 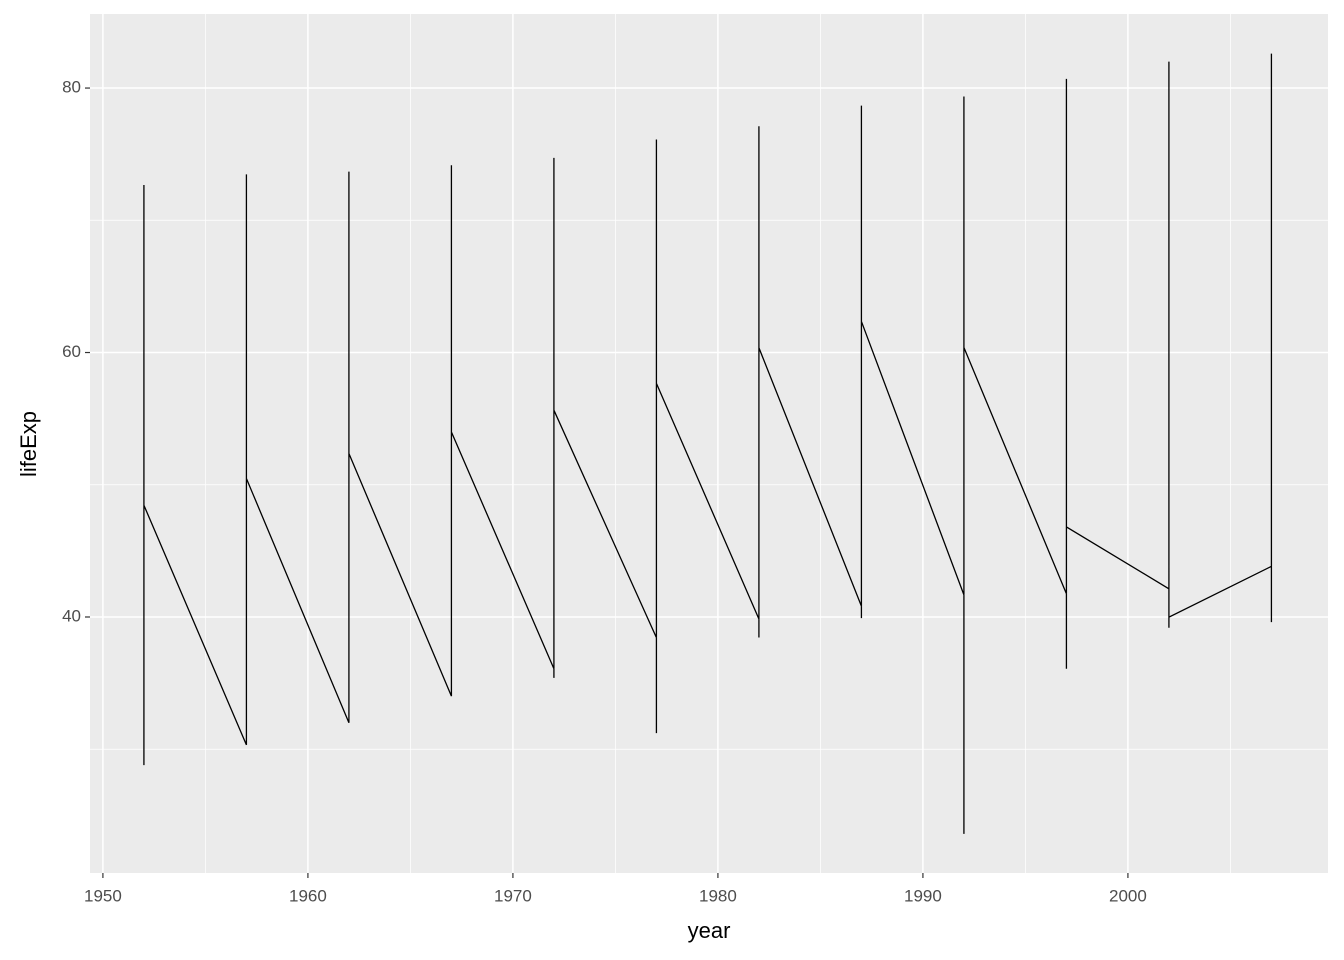 I want to click on x-axis-title: year, so click(x=709, y=930).